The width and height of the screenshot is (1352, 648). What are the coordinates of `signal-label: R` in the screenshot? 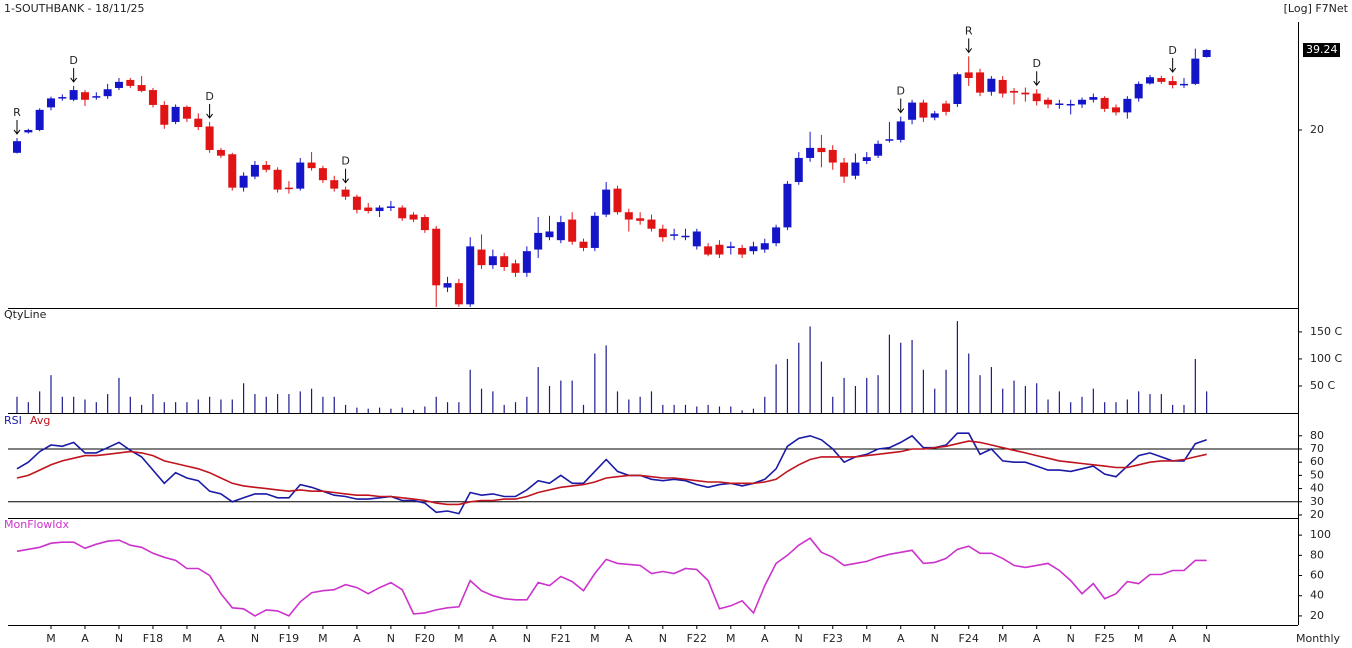 It's located at (969, 30).